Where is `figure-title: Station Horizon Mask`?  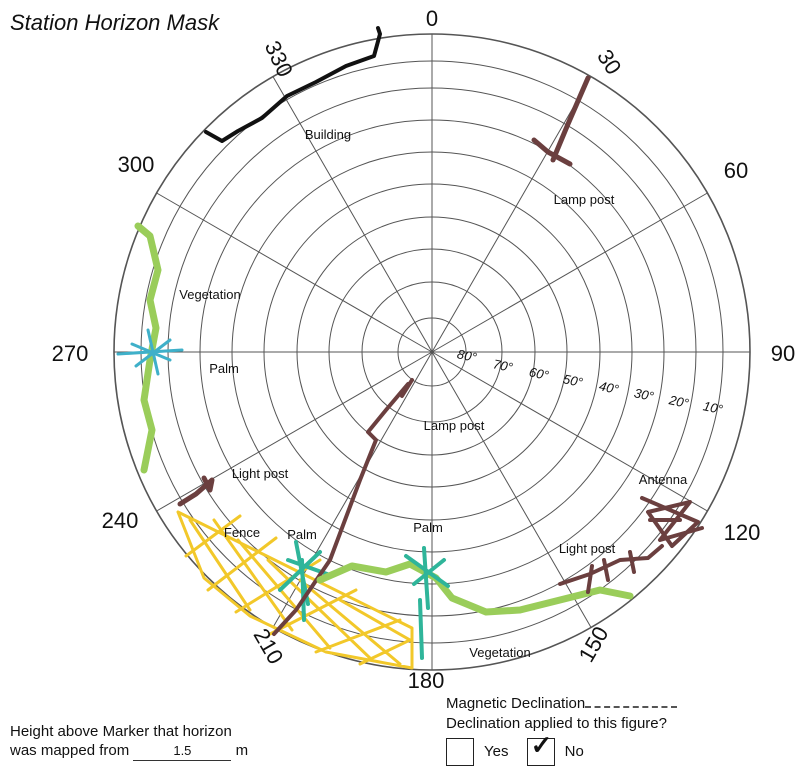 figure-title: Station Horizon Mask is located at coordinates (115, 22).